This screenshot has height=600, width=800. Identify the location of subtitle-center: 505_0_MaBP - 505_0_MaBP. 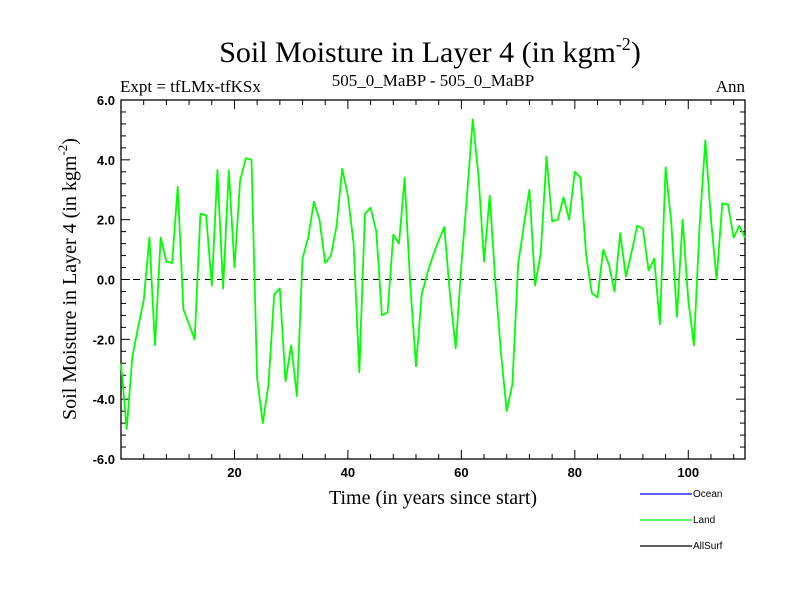
(433, 80).